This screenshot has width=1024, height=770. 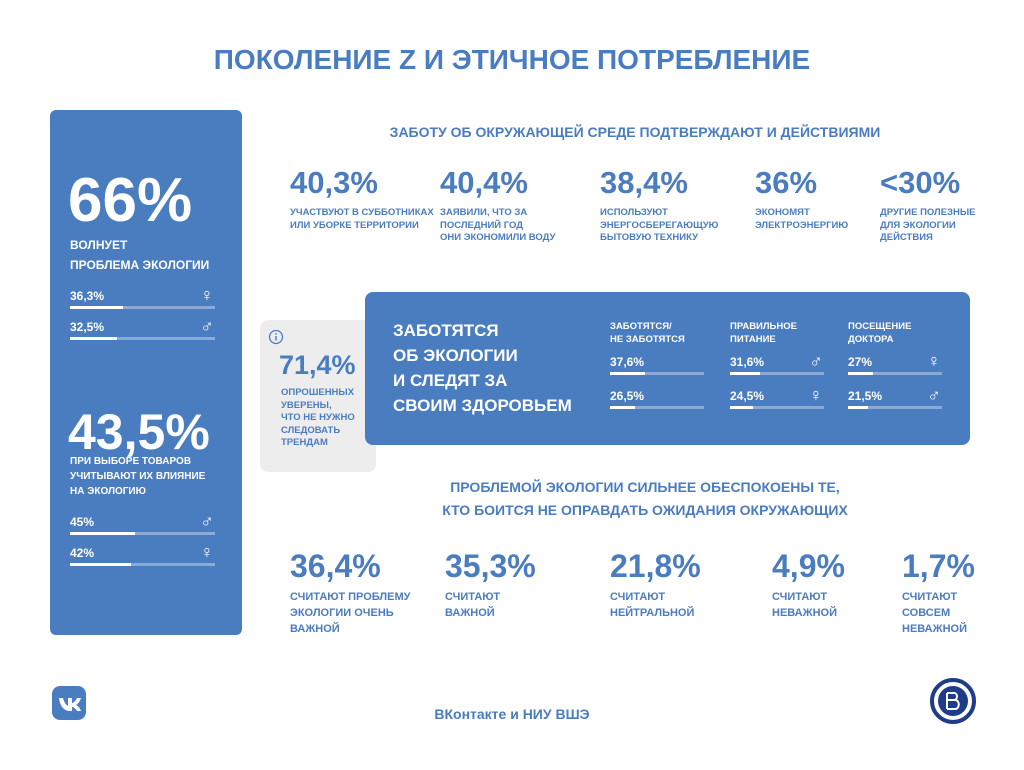 I want to click on stat-caption: СОВСЕМ, so click(x=926, y=613).